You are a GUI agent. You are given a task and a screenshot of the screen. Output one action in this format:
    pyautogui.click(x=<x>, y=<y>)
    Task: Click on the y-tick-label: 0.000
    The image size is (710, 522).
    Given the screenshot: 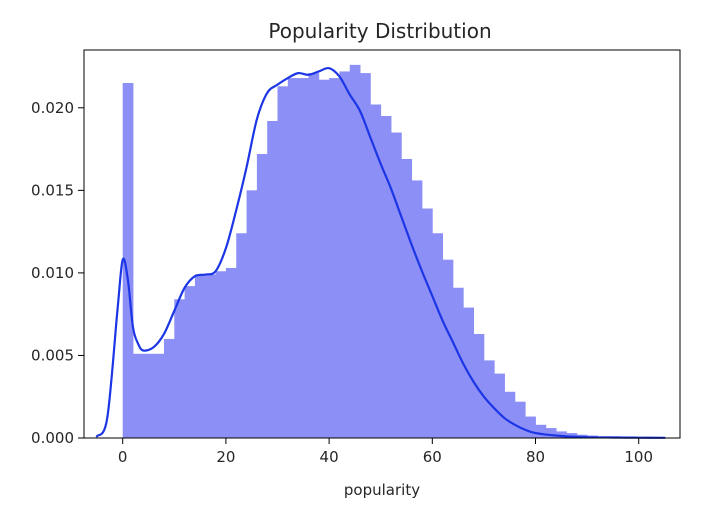 What is the action you would take?
    pyautogui.click(x=52, y=438)
    